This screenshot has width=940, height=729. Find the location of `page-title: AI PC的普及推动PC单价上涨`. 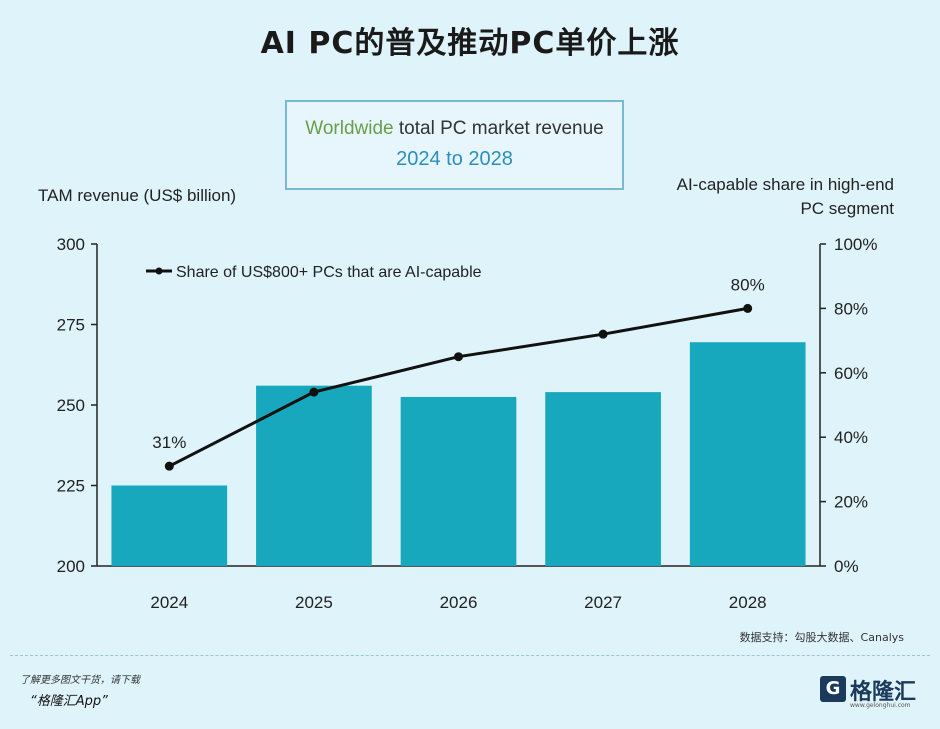

page-title: AI PC的普及推动PC单价上涨 is located at coordinates (470, 43).